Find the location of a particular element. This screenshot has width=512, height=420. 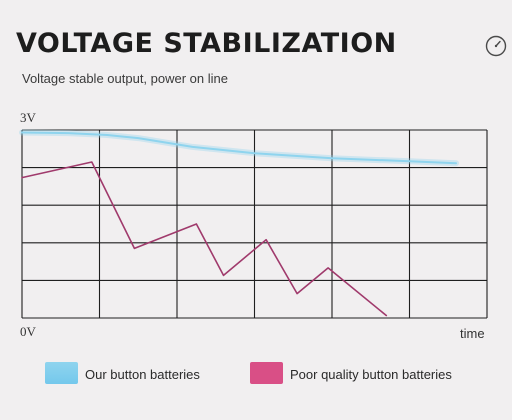

series-line-our-batteries is located at coordinates (239, 148).